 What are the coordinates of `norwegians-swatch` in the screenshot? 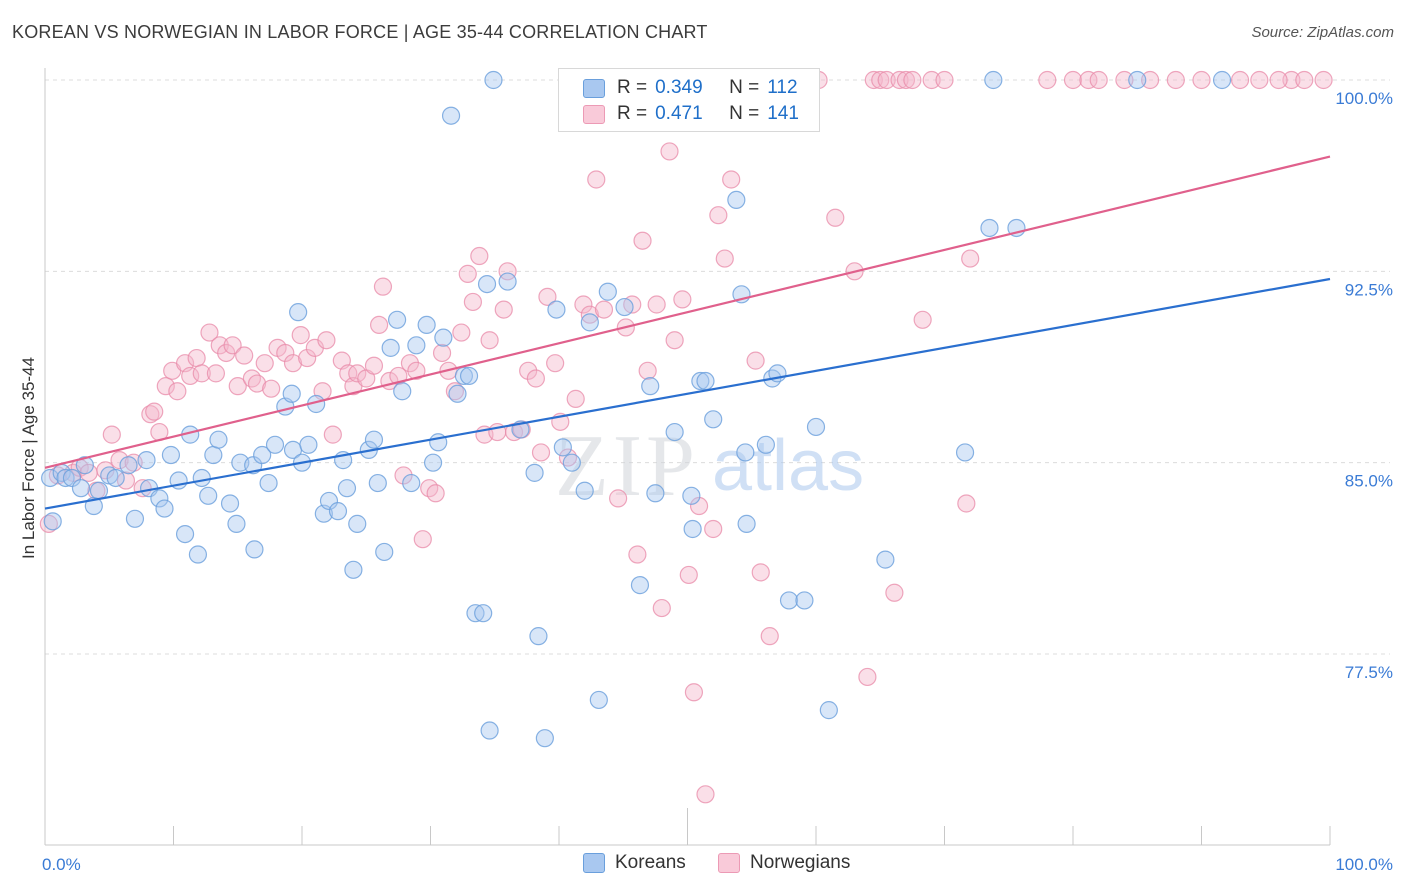 It's located at (594, 114).